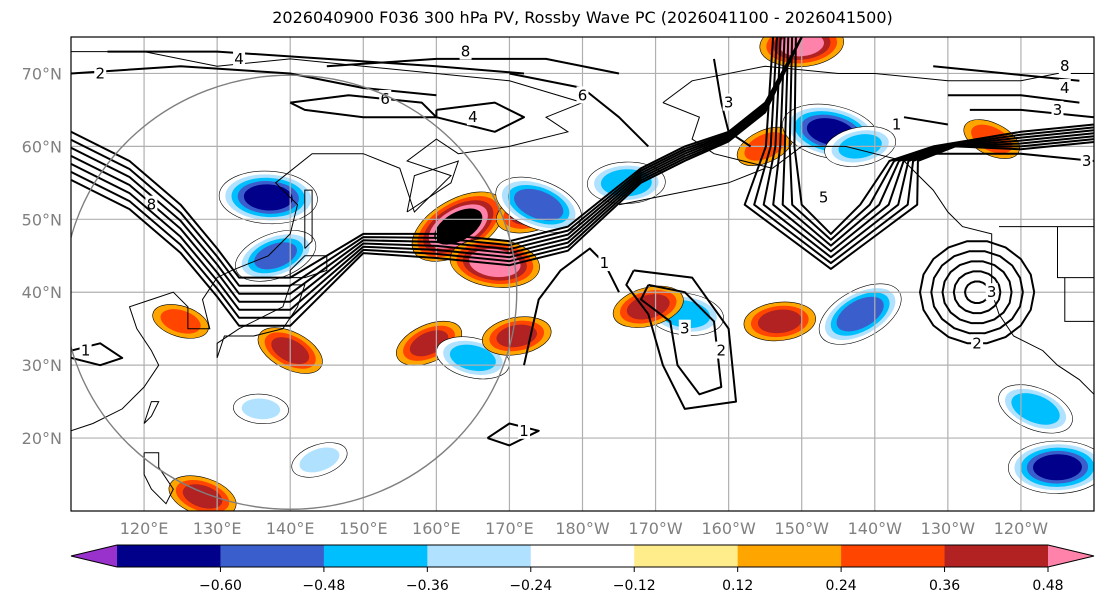  What do you see at coordinates (42, 365) in the screenshot?
I see `lat-tick-label: 30°N` at bounding box center [42, 365].